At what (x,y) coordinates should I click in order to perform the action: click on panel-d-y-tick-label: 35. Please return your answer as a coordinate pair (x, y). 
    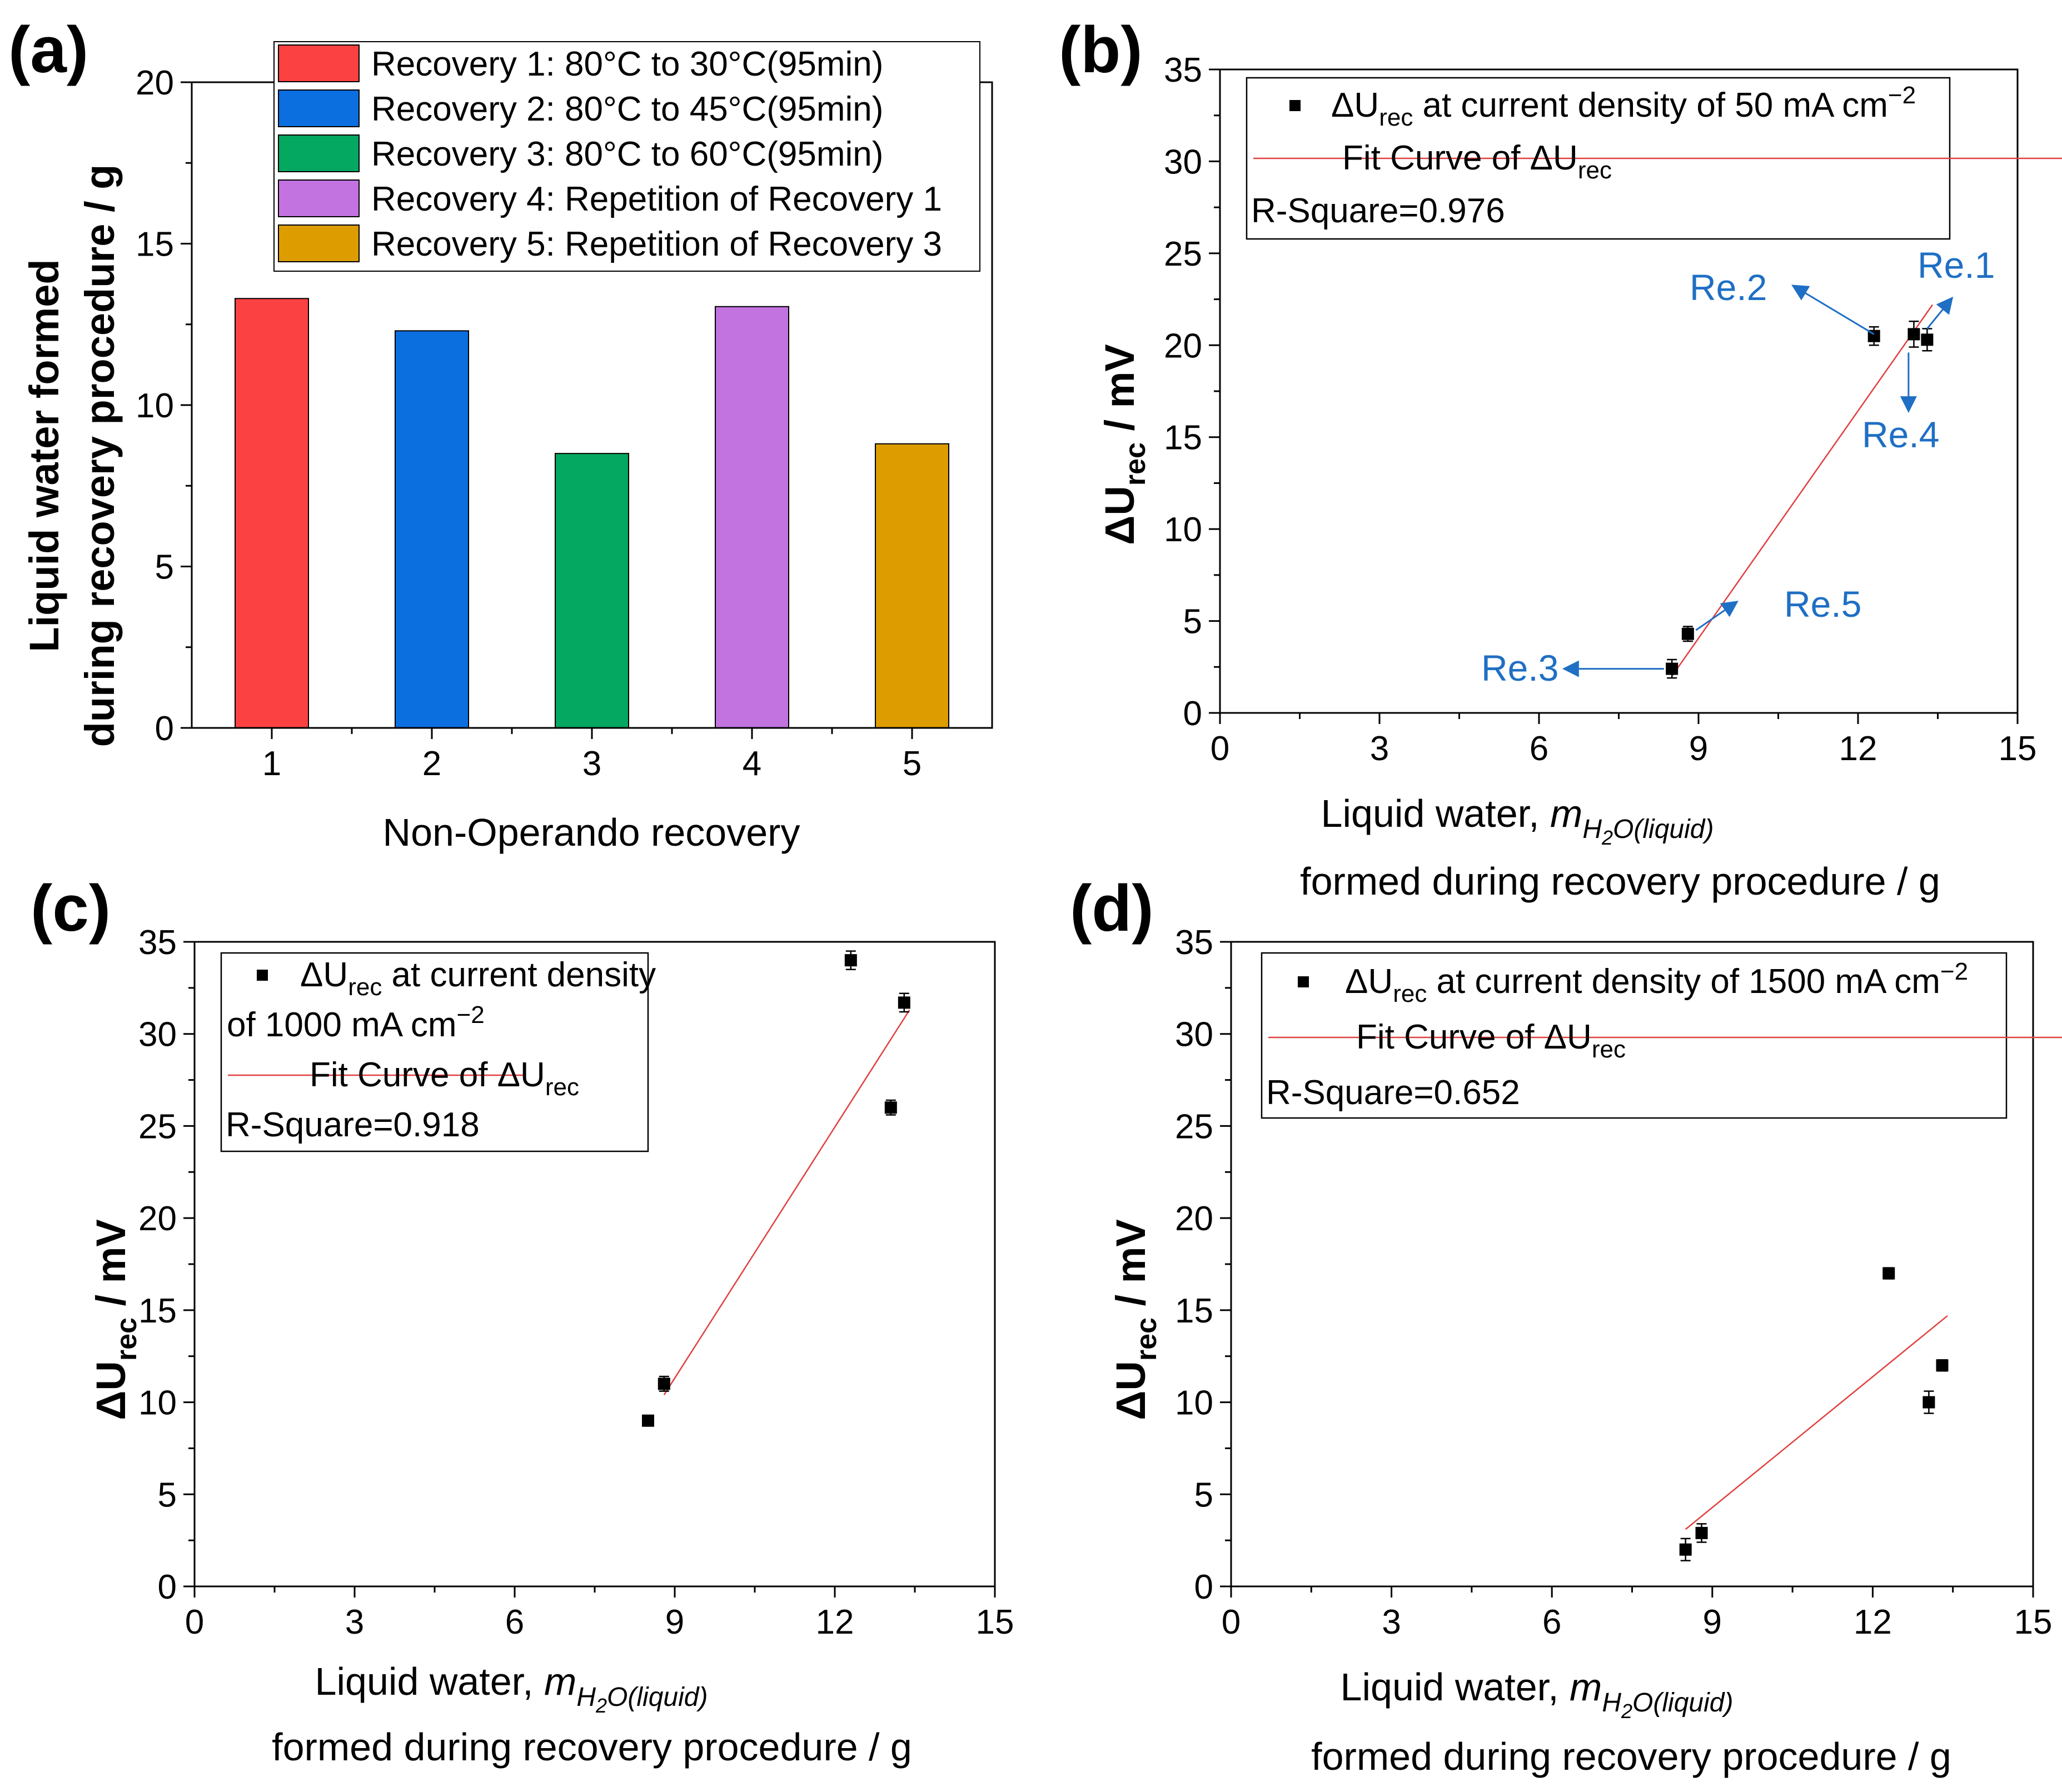
    Looking at the image, I should click on (1194, 943).